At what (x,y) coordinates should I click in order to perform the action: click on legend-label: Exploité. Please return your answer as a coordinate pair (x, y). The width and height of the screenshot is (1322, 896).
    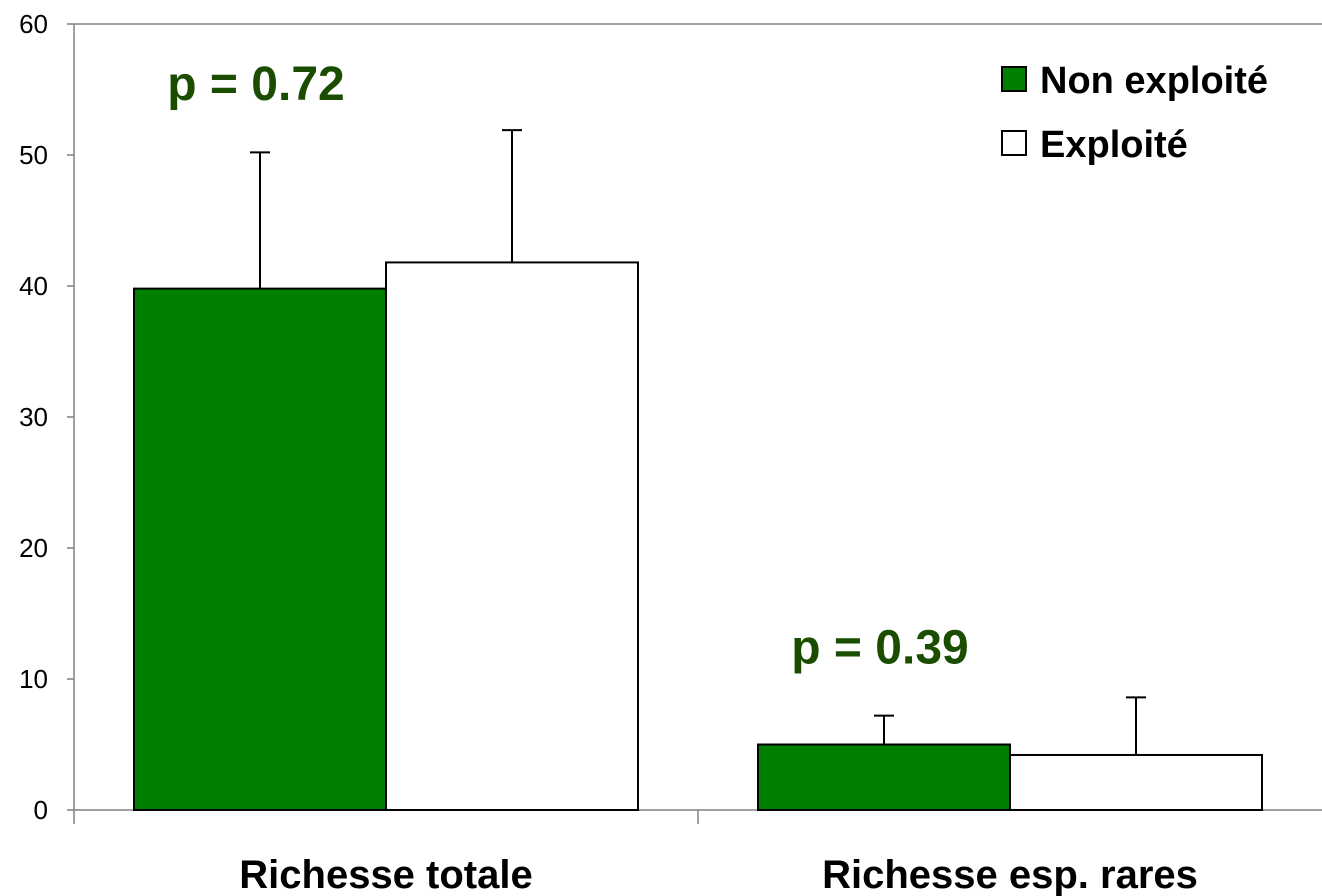
    Looking at the image, I should click on (1114, 145).